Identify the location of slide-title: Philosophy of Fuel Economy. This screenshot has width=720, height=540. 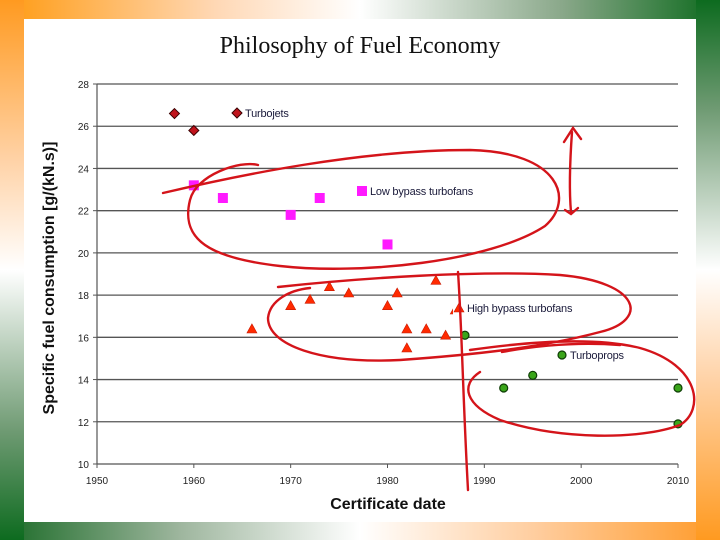
(360, 46).